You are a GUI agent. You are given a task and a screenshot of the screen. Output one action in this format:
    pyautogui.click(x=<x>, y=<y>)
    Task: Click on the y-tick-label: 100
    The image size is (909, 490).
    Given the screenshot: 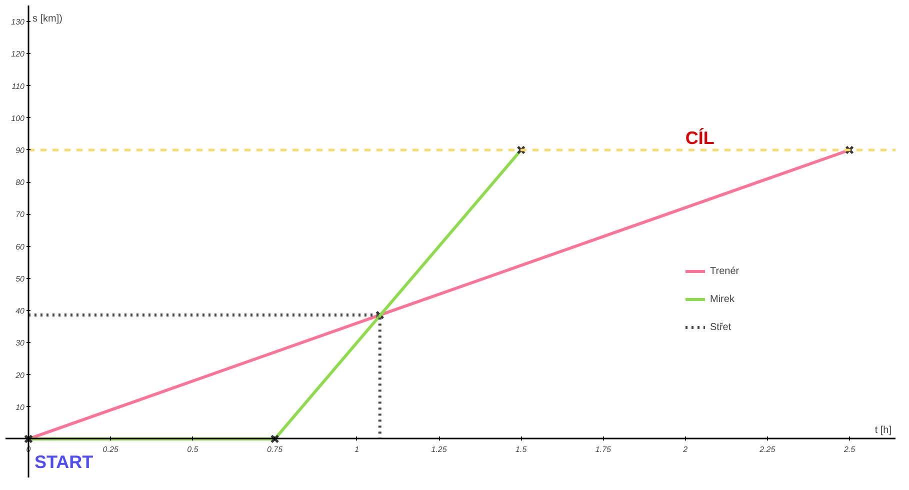 What is the action you would take?
    pyautogui.click(x=18, y=118)
    